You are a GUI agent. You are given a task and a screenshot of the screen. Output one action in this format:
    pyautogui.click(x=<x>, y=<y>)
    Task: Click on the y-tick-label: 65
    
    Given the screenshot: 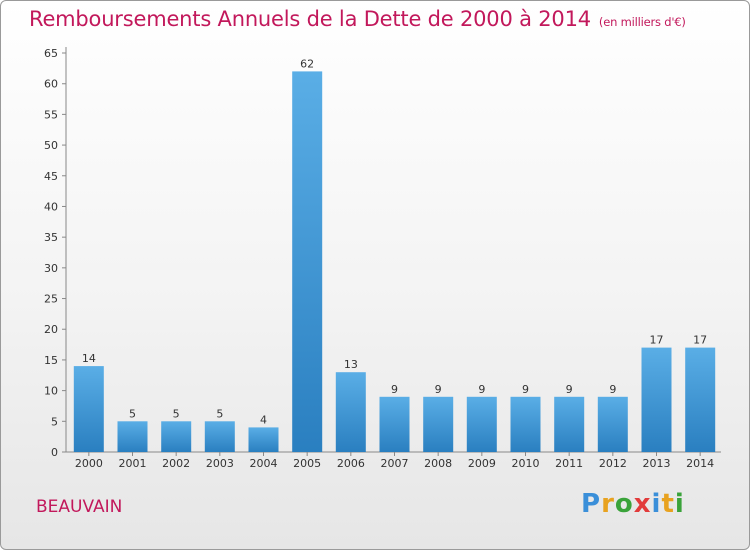 What is the action you would take?
    pyautogui.click(x=51, y=53)
    